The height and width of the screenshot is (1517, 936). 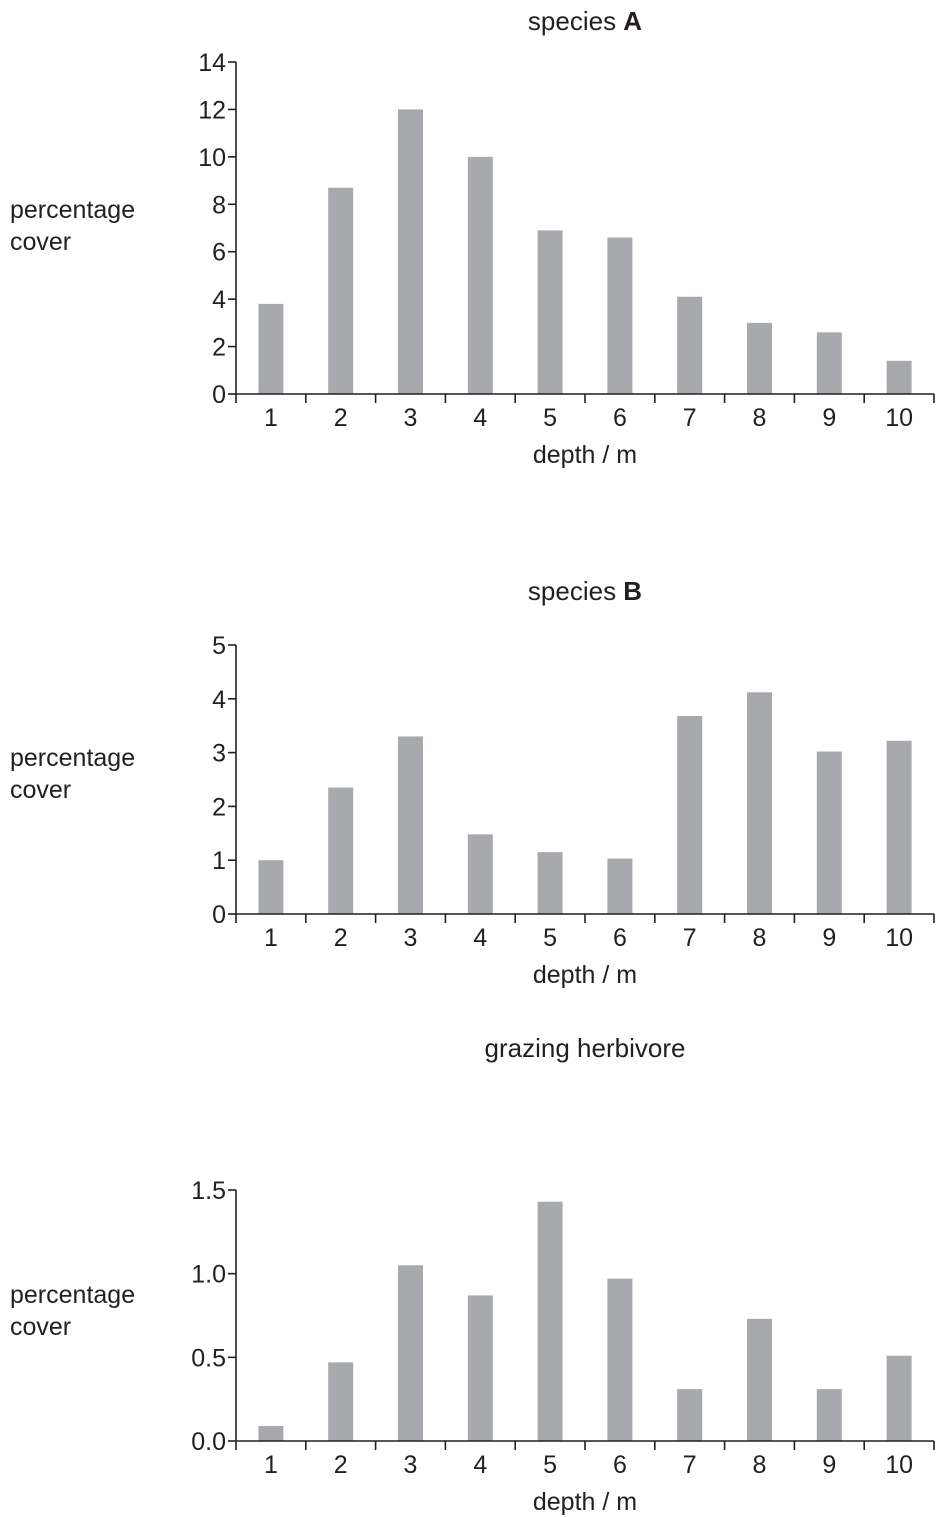 What do you see at coordinates (212, 158) in the screenshot?
I see `y-tick-label: 10` at bounding box center [212, 158].